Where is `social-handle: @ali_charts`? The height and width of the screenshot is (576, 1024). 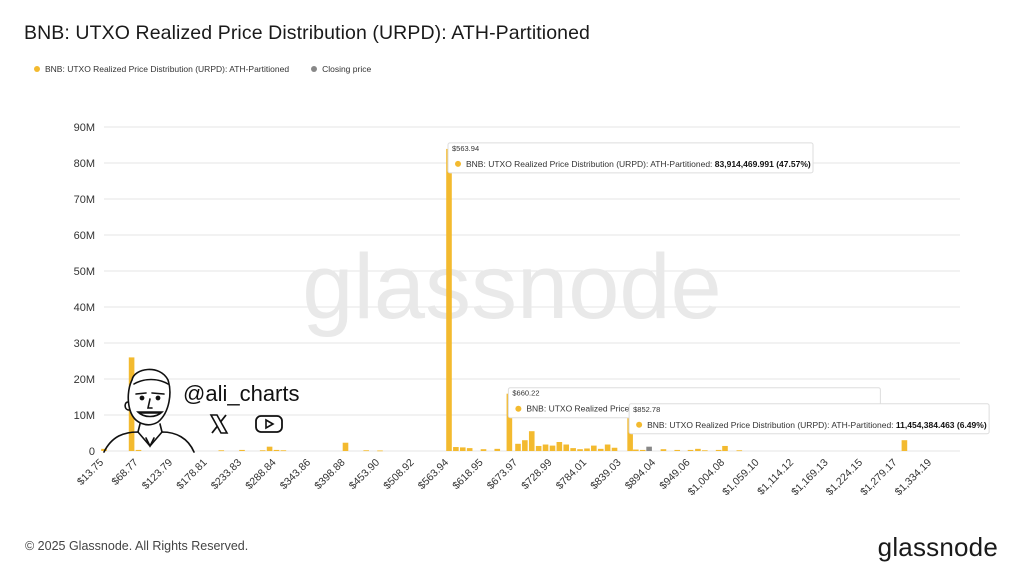 social-handle: @ali_charts is located at coordinates (241, 393).